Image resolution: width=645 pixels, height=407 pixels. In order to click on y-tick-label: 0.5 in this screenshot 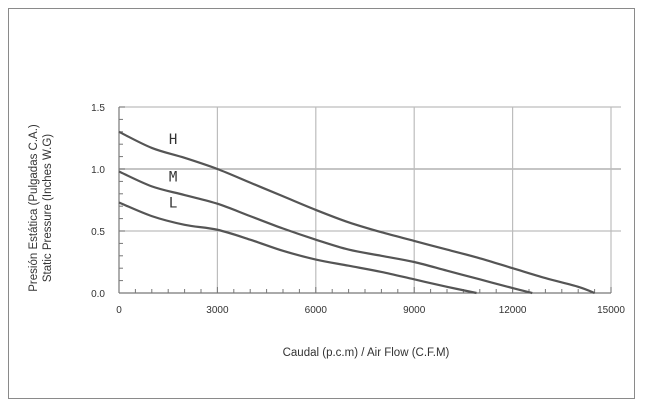, I will do `click(98, 232)`.